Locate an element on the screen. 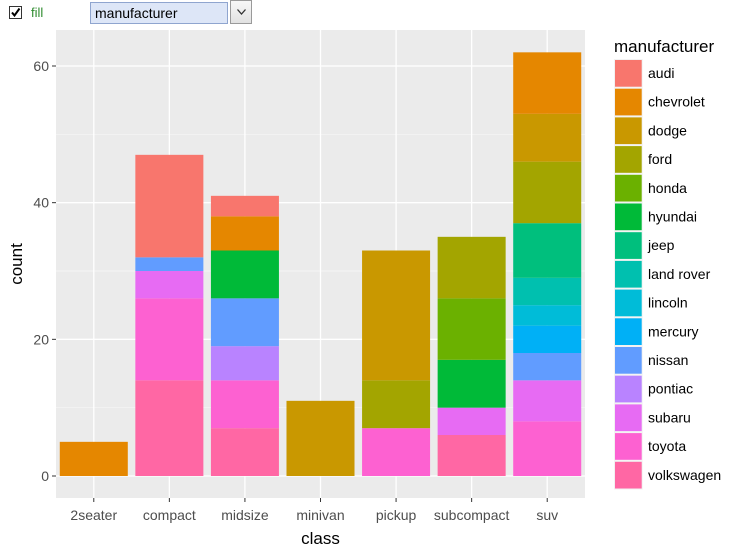 The height and width of the screenshot is (548, 739). bar-segment-midsize-chevrolet is located at coordinates (244, 233).